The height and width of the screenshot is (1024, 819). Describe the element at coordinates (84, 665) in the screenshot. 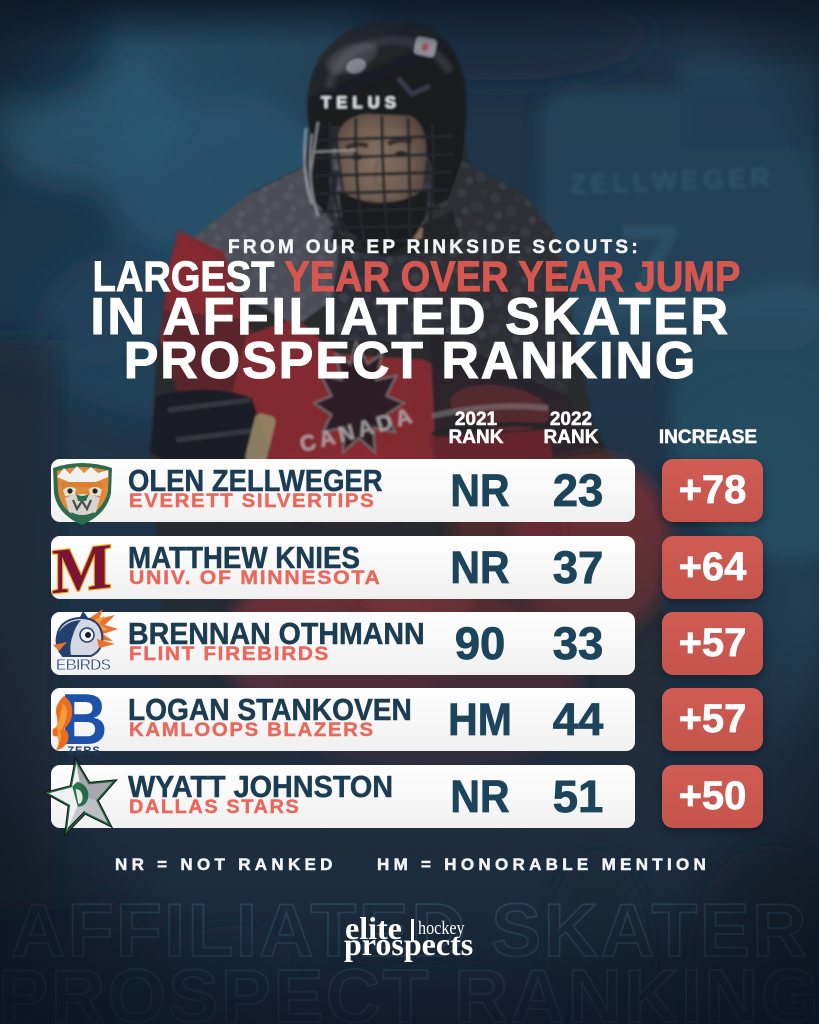

I see `svg-text: EBIRDS` at that location.